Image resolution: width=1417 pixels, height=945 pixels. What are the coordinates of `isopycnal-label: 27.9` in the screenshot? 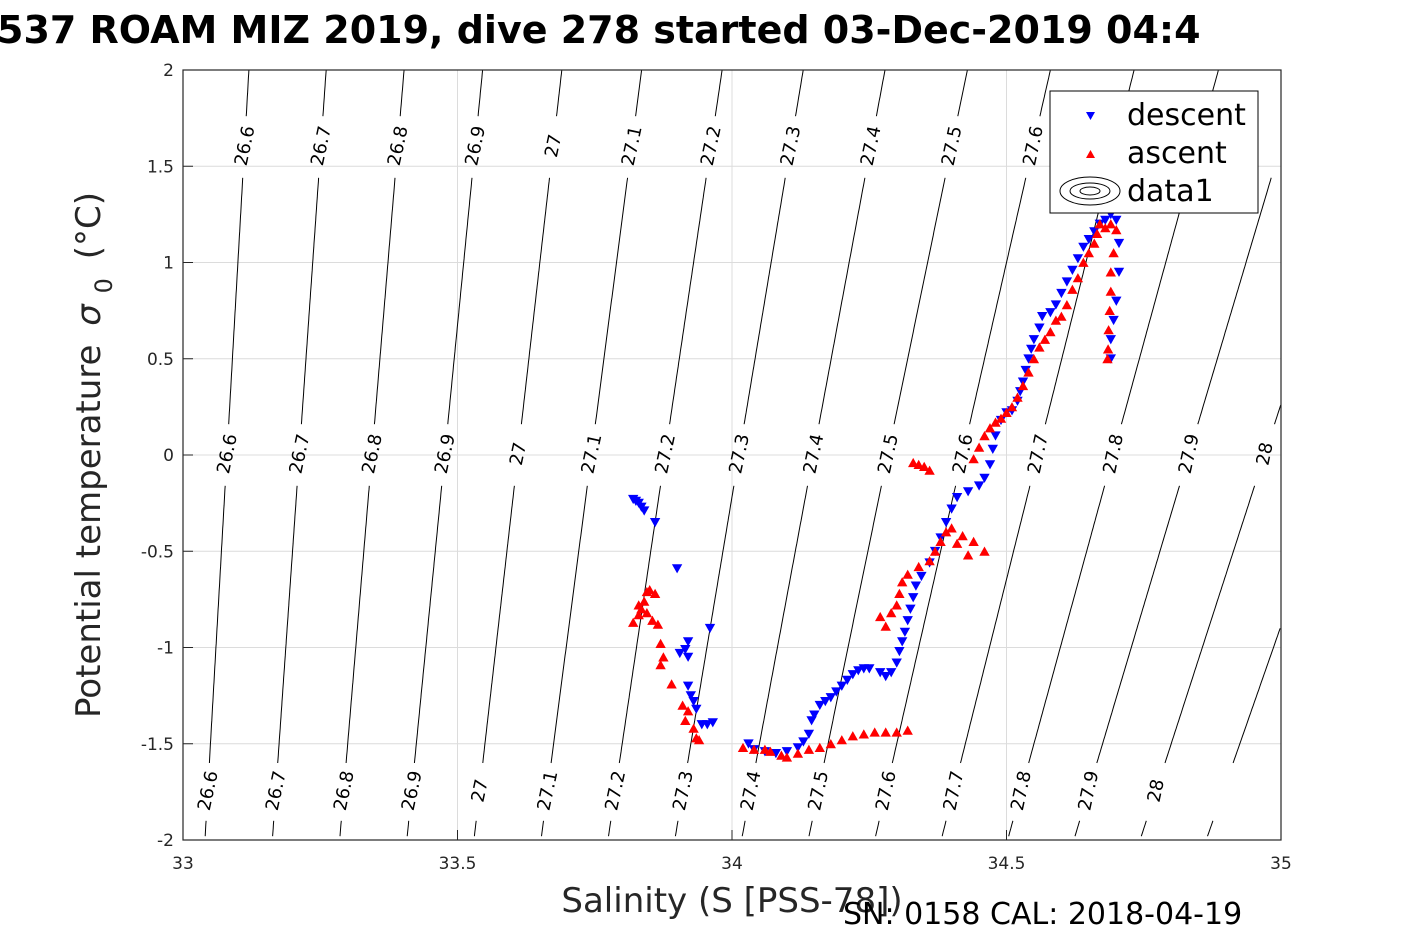 It's located at (1189, 454).